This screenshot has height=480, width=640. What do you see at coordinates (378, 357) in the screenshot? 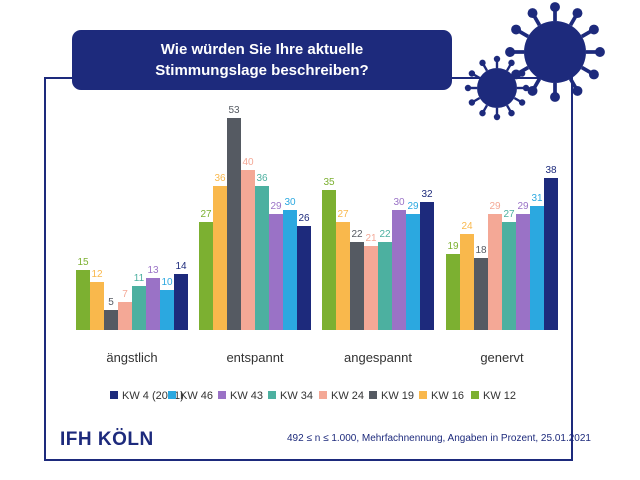
I see `category-label: angespannt` at bounding box center [378, 357].